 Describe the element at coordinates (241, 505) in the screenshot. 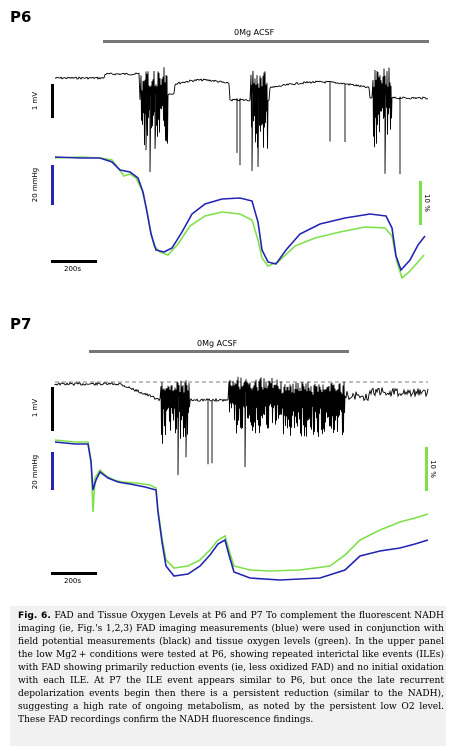

I see `oxygen-trace-p7` at that location.